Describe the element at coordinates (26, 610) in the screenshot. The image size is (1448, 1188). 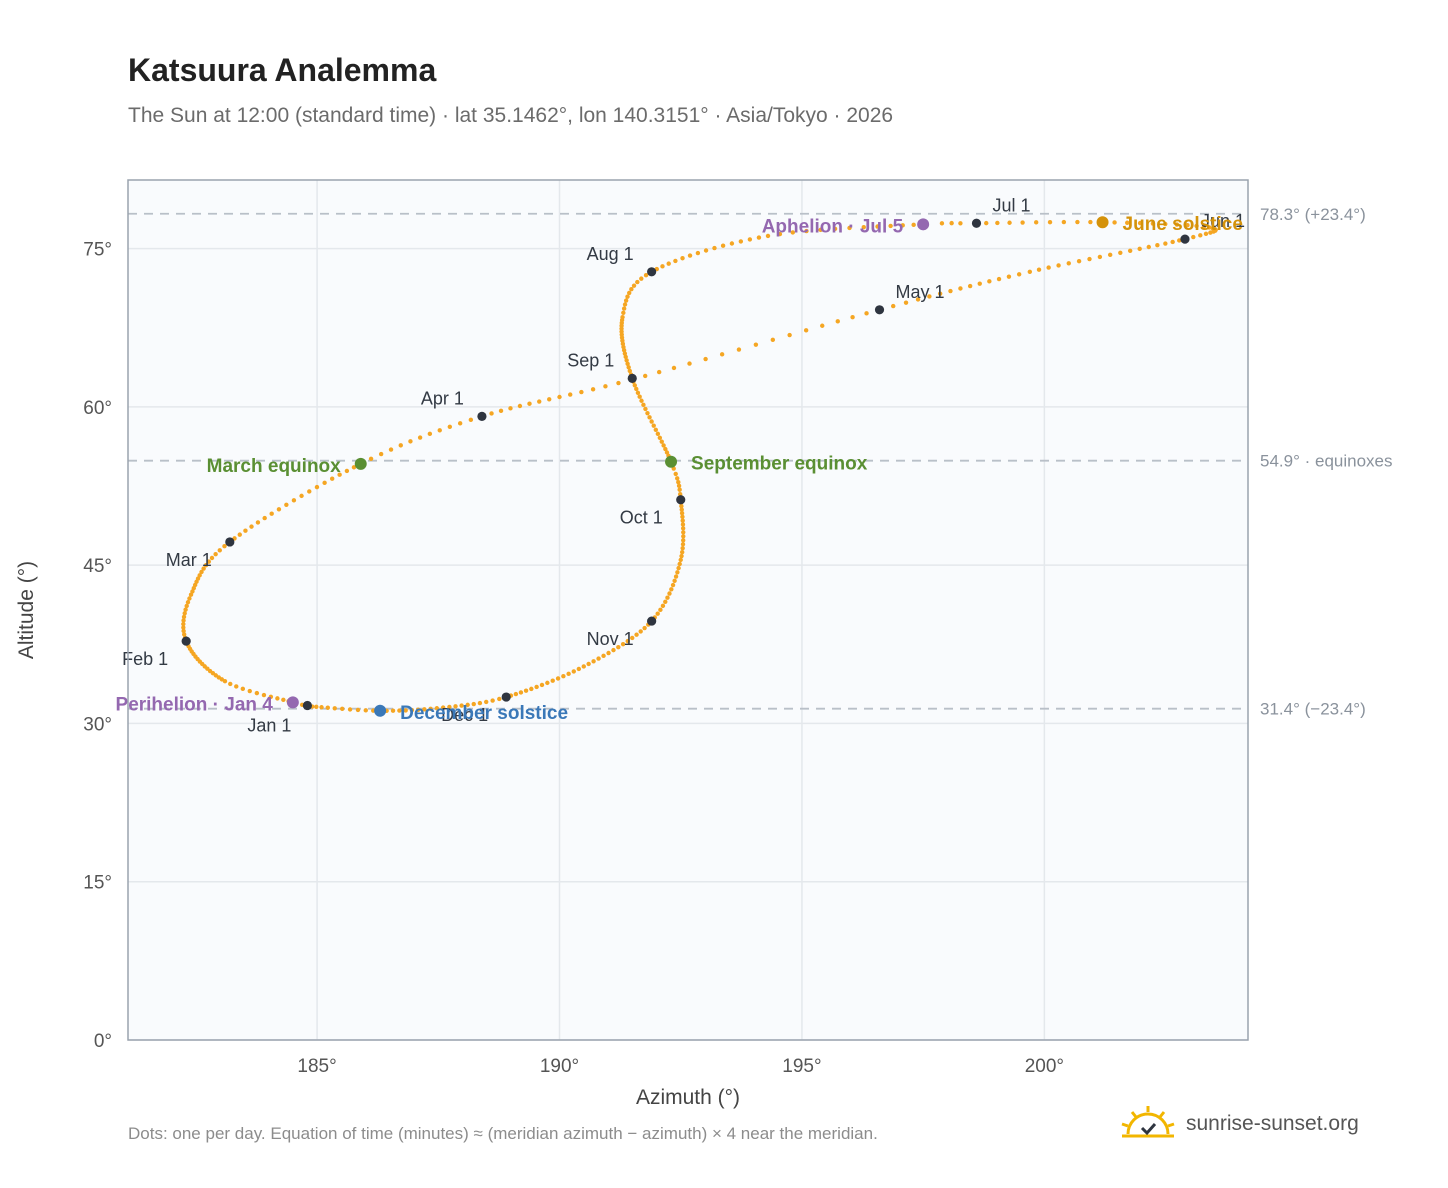
I see `y-axis-label: Altitude (°)` at that location.